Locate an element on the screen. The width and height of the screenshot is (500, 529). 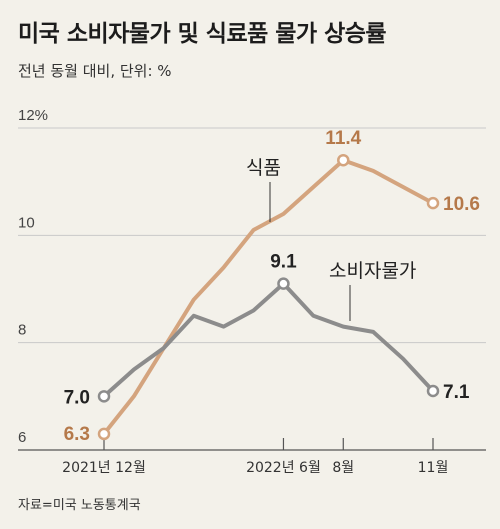
y-tick-label-3: 6 is located at coordinates (22, 437).